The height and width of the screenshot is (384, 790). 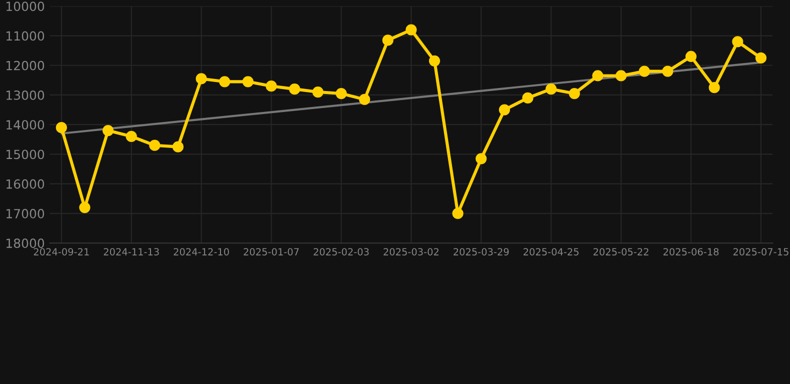 What do you see at coordinates (691, 252) in the screenshot?
I see `x-tick-label: 2025-06-18` at bounding box center [691, 252].